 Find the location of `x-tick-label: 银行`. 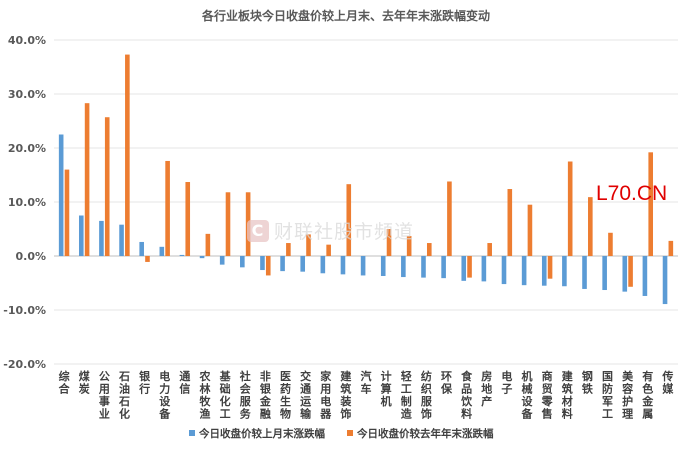

x-tick-label: 银行 is located at coordinates (144, 382).